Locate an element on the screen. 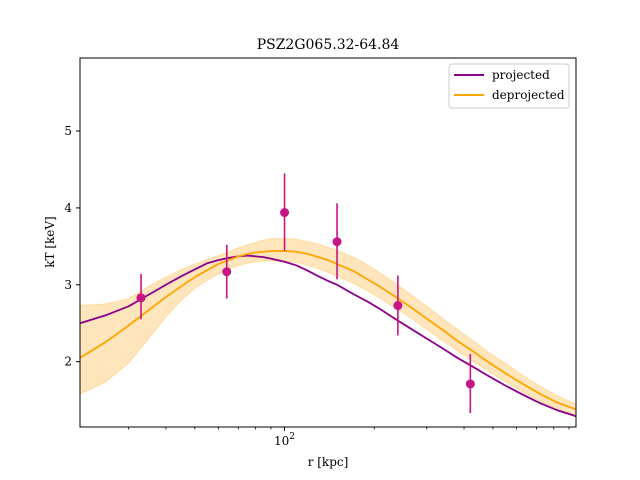 The height and width of the screenshot is (480, 640). legend: projected deprojected is located at coordinates (509, 86).